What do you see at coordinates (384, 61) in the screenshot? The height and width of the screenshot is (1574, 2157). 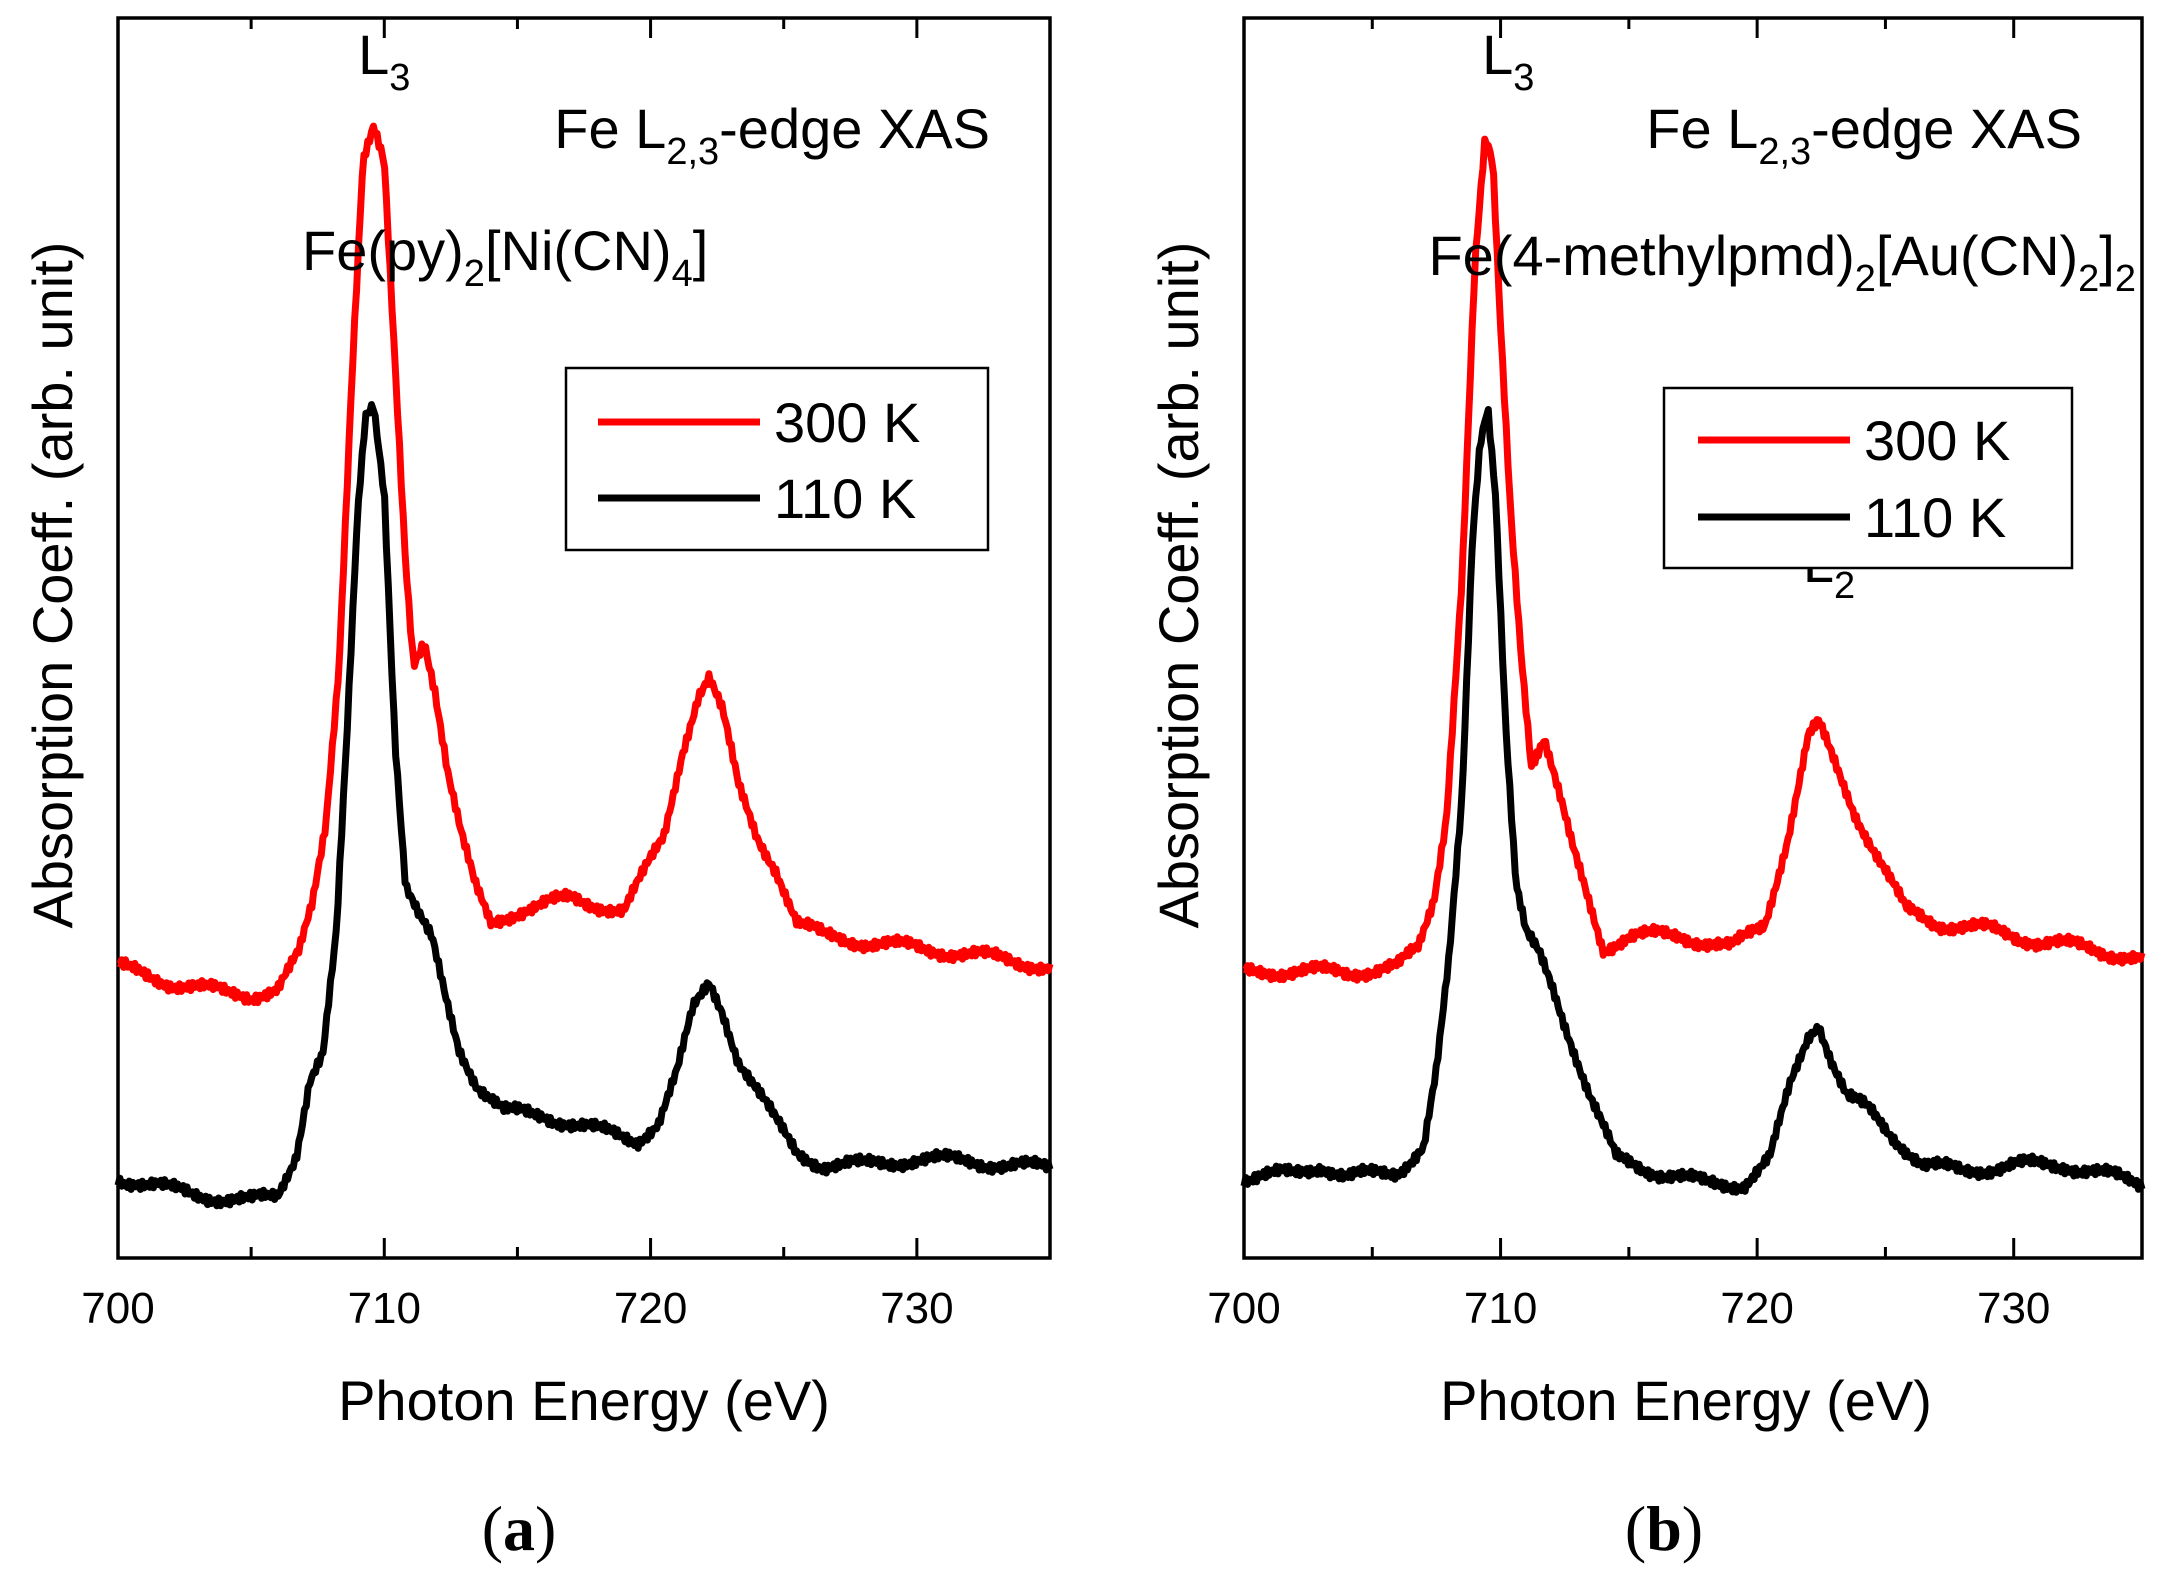 I see `panel-a-peak-label-l3: L3` at bounding box center [384, 61].